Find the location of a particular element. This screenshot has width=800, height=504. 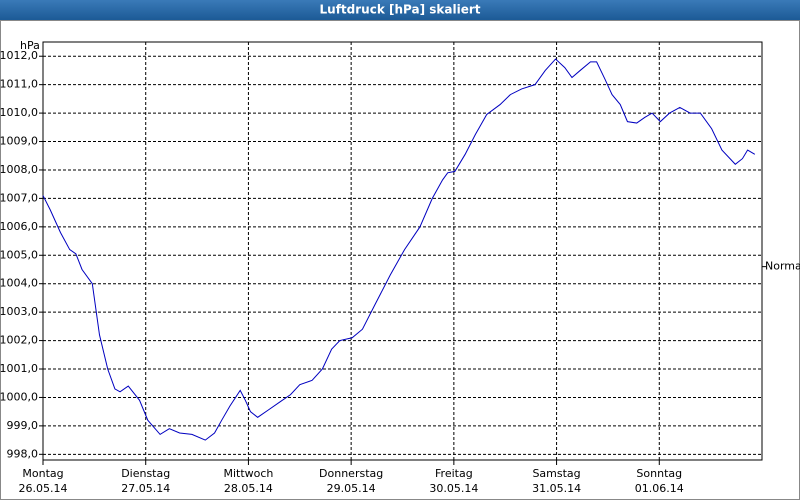

y-tick-label: 1007,0 is located at coordinates (19, 197).